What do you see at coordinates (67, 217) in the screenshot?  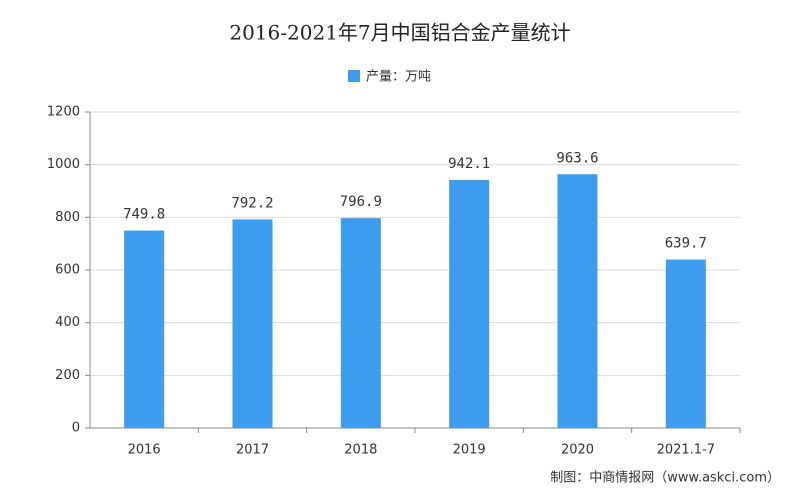 I see `y-tick-label: 800` at bounding box center [67, 217].